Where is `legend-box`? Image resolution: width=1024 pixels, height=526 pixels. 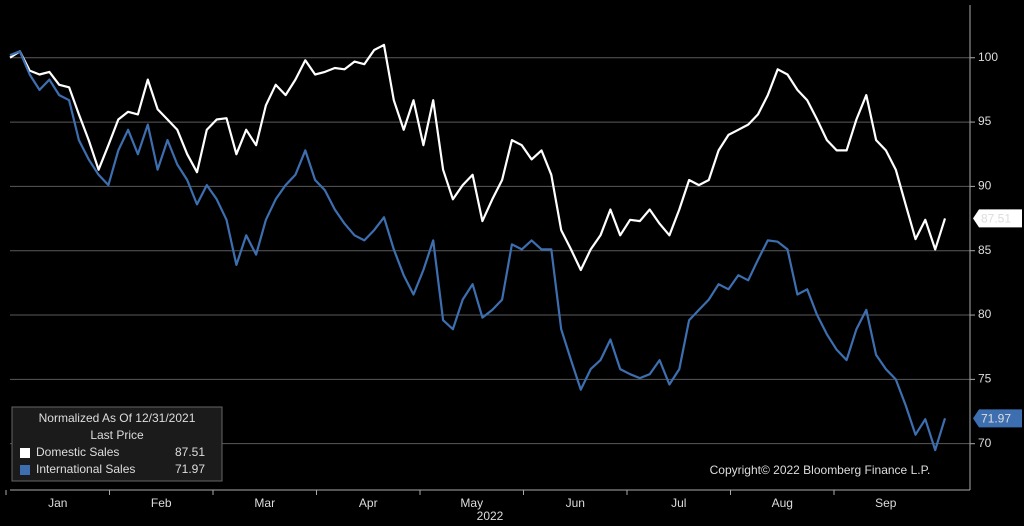
legend-box is located at coordinates (117, 444).